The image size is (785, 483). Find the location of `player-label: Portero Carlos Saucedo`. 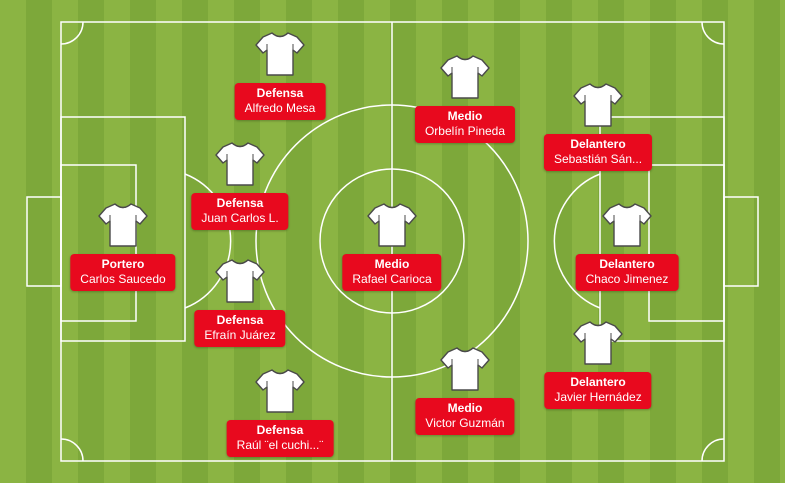

player-label: Portero Carlos Saucedo is located at coordinates (123, 272).